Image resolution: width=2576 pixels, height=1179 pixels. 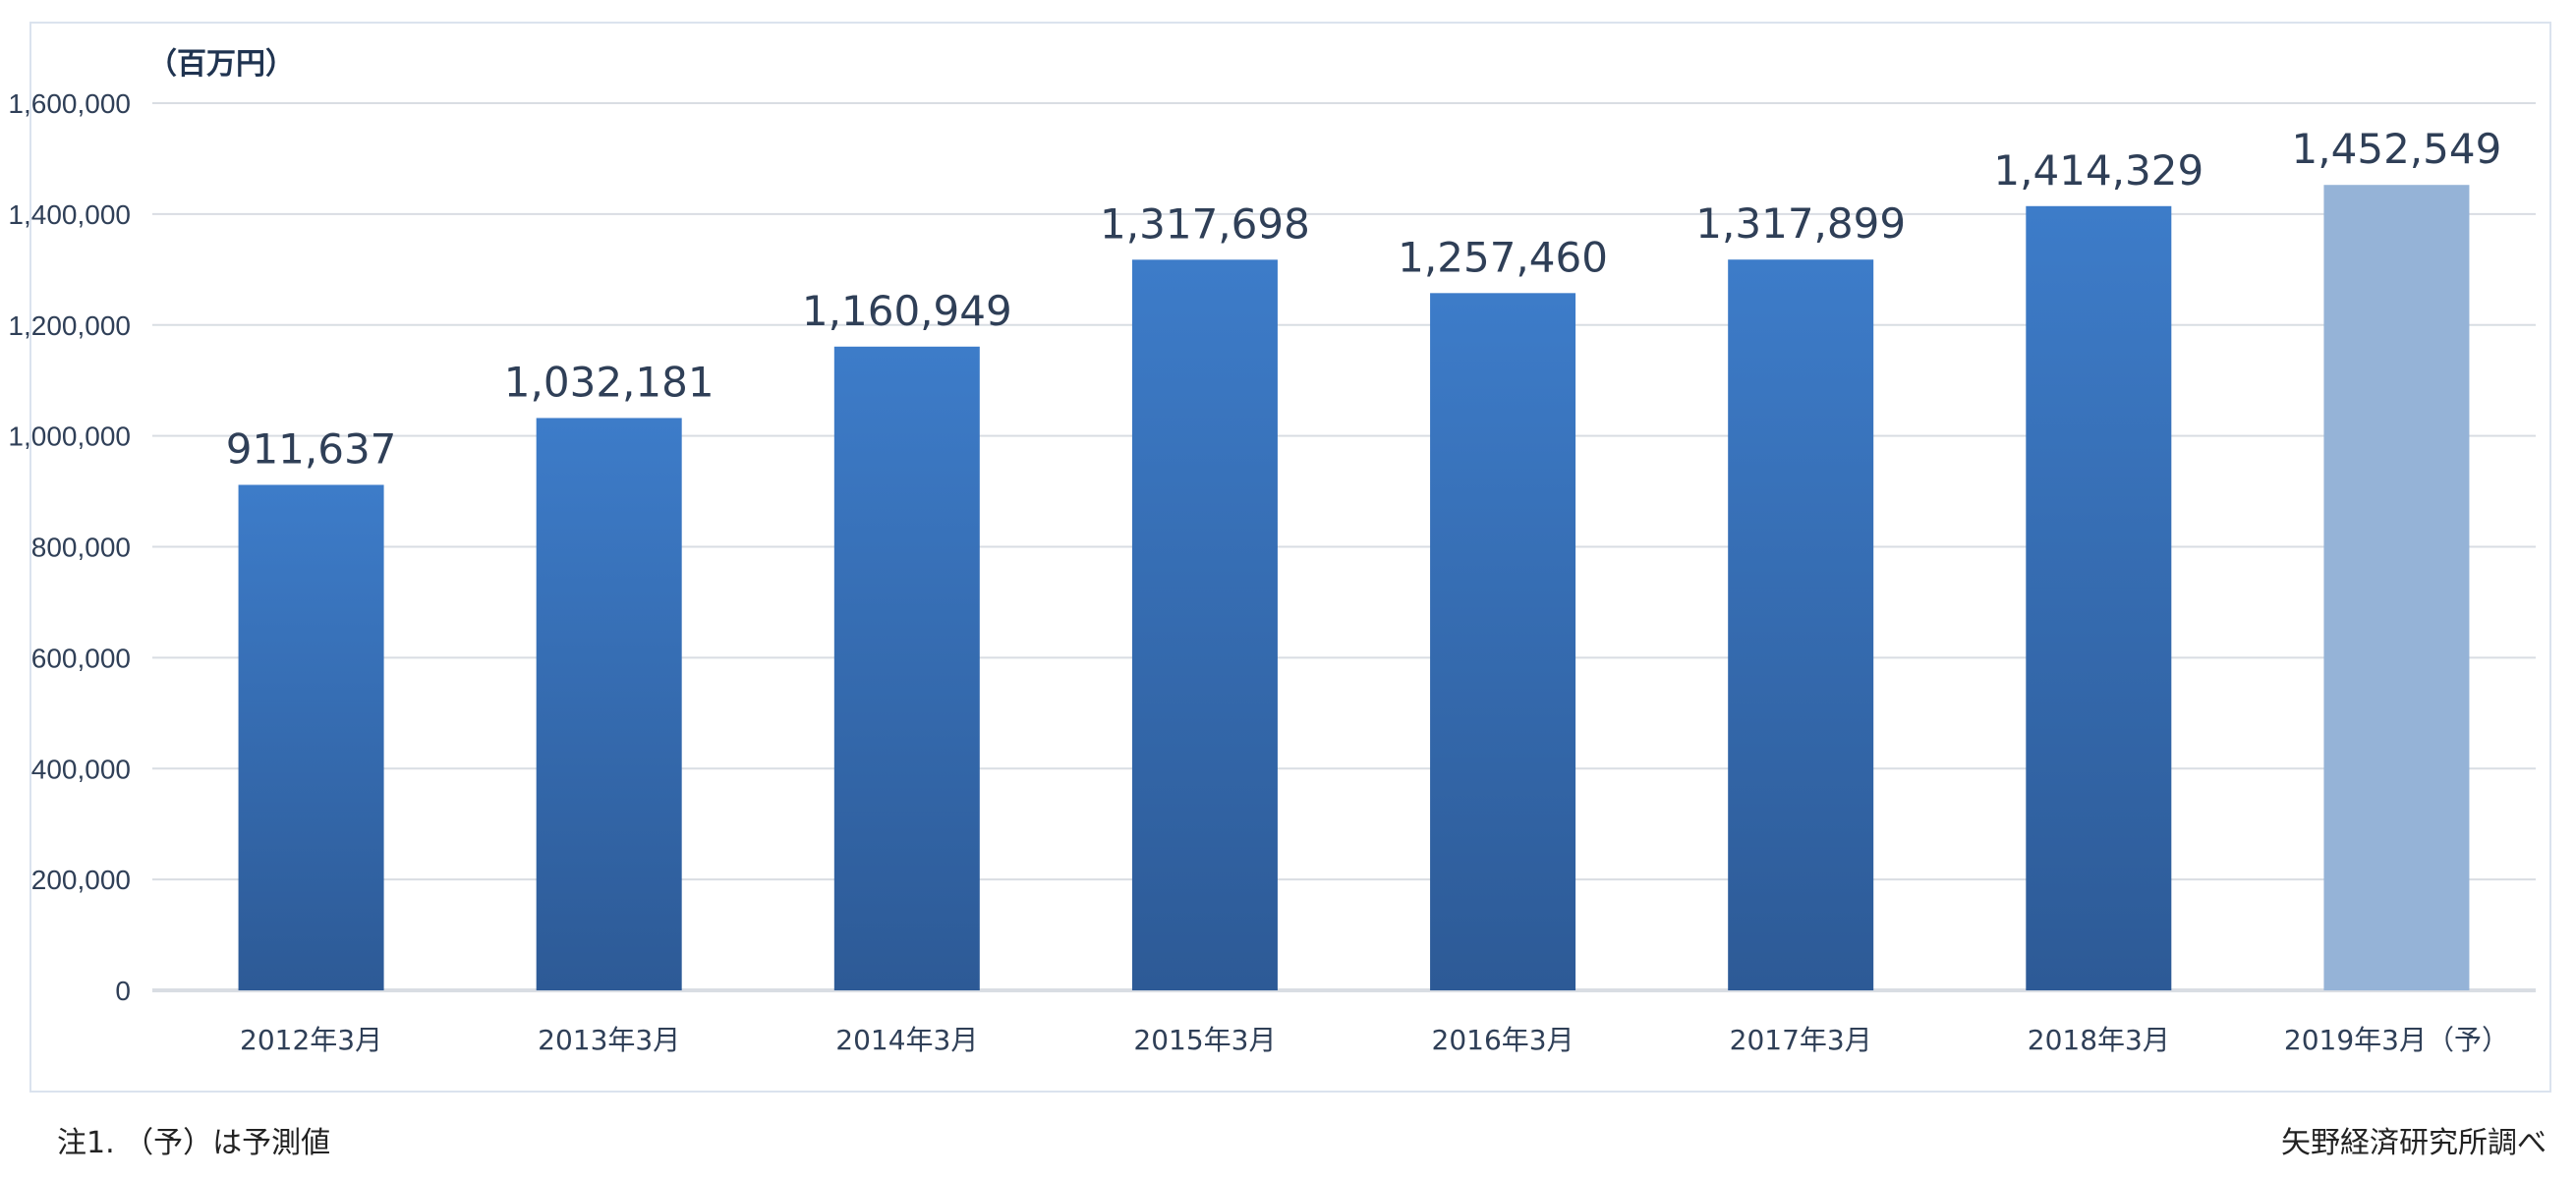 I want to click on y-tick-label: 400,000, so click(x=81, y=769).